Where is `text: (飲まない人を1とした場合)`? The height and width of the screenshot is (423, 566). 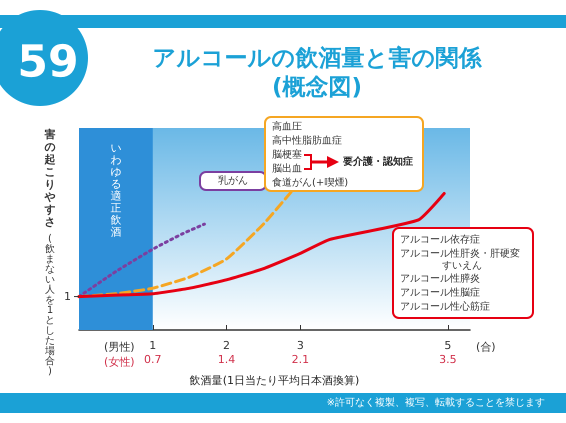
text: (飲まない人を1とした場合) is located at coordinates (50, 306).